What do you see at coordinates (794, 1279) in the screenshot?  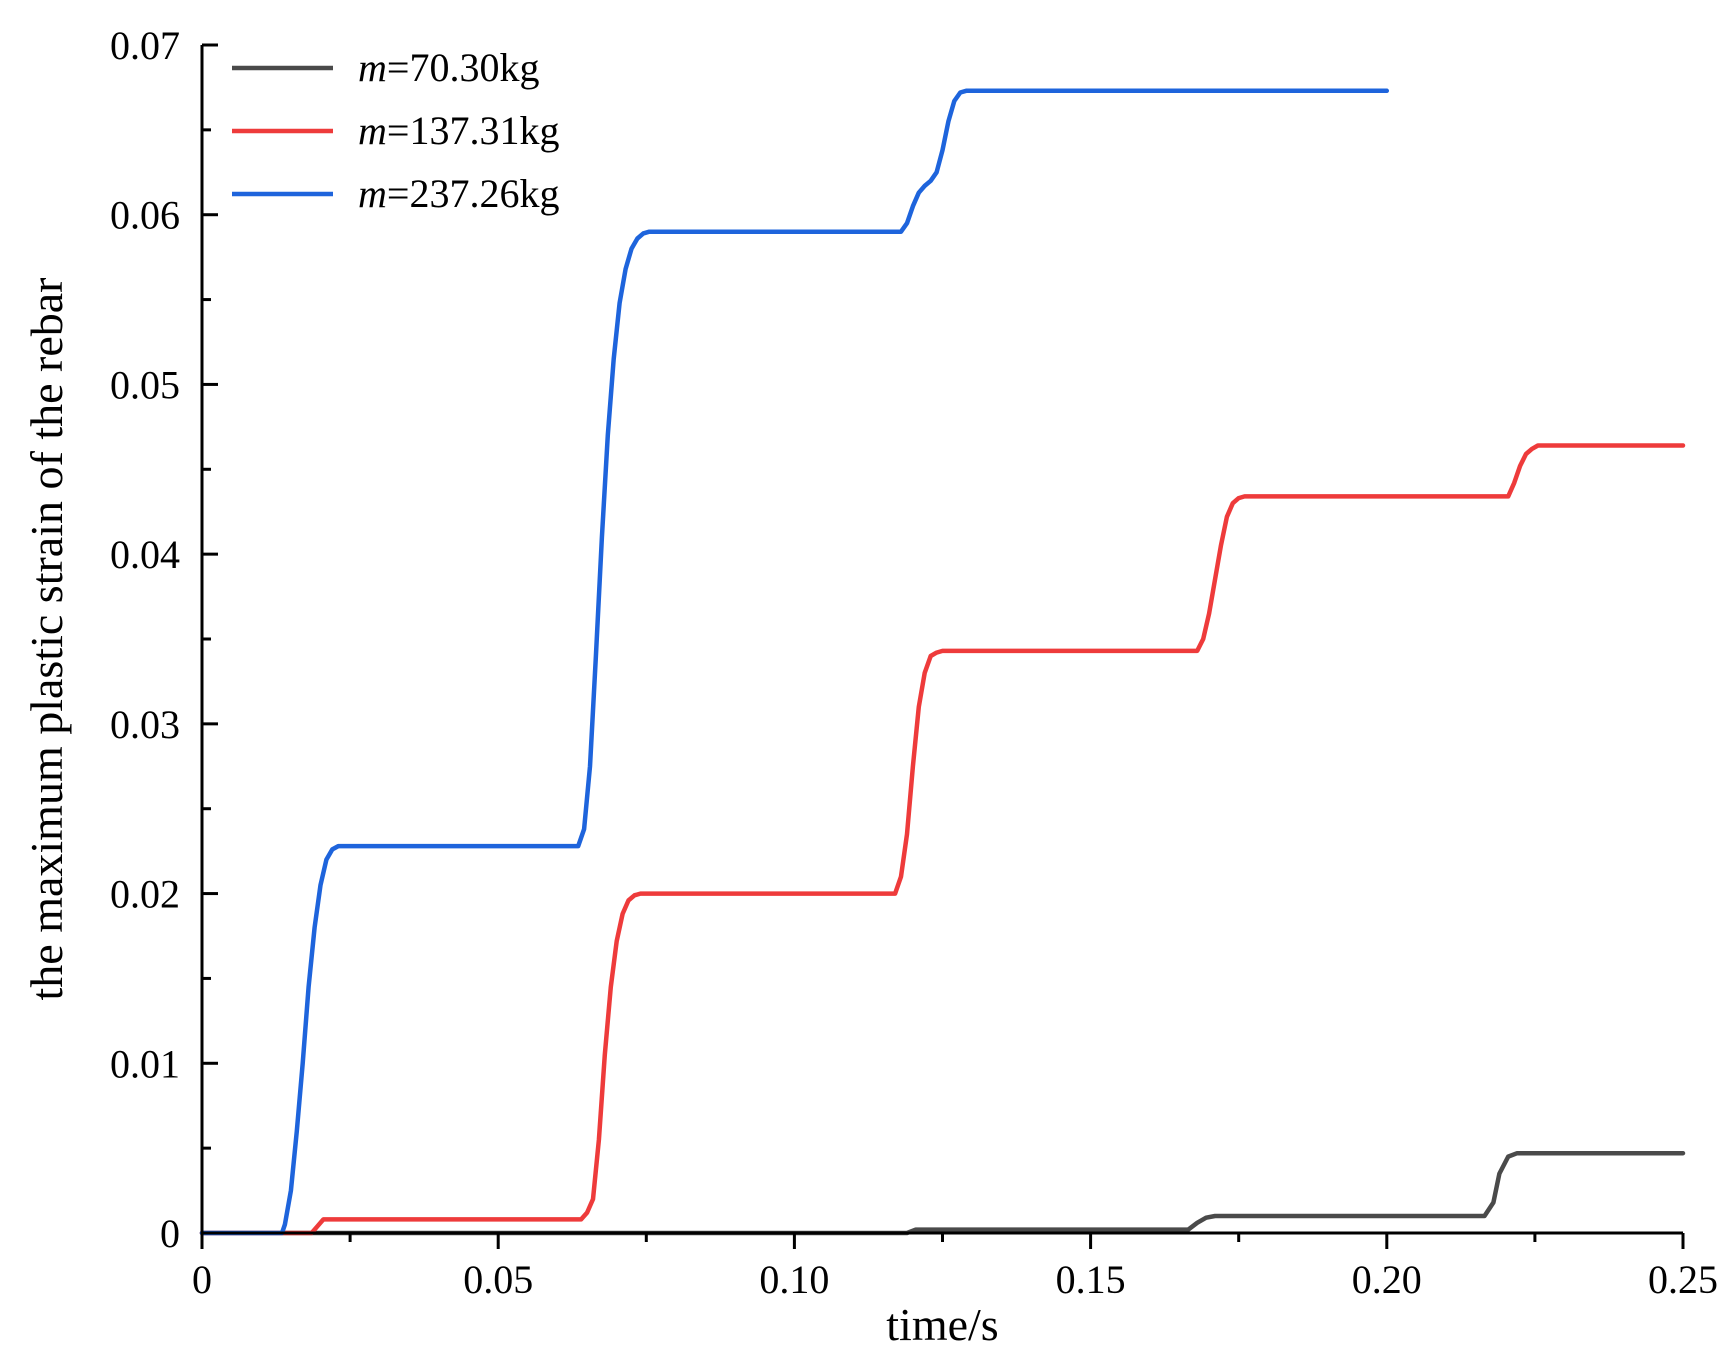 I see `x-tick-label: 0.10` at bounding box center [794, 1279].